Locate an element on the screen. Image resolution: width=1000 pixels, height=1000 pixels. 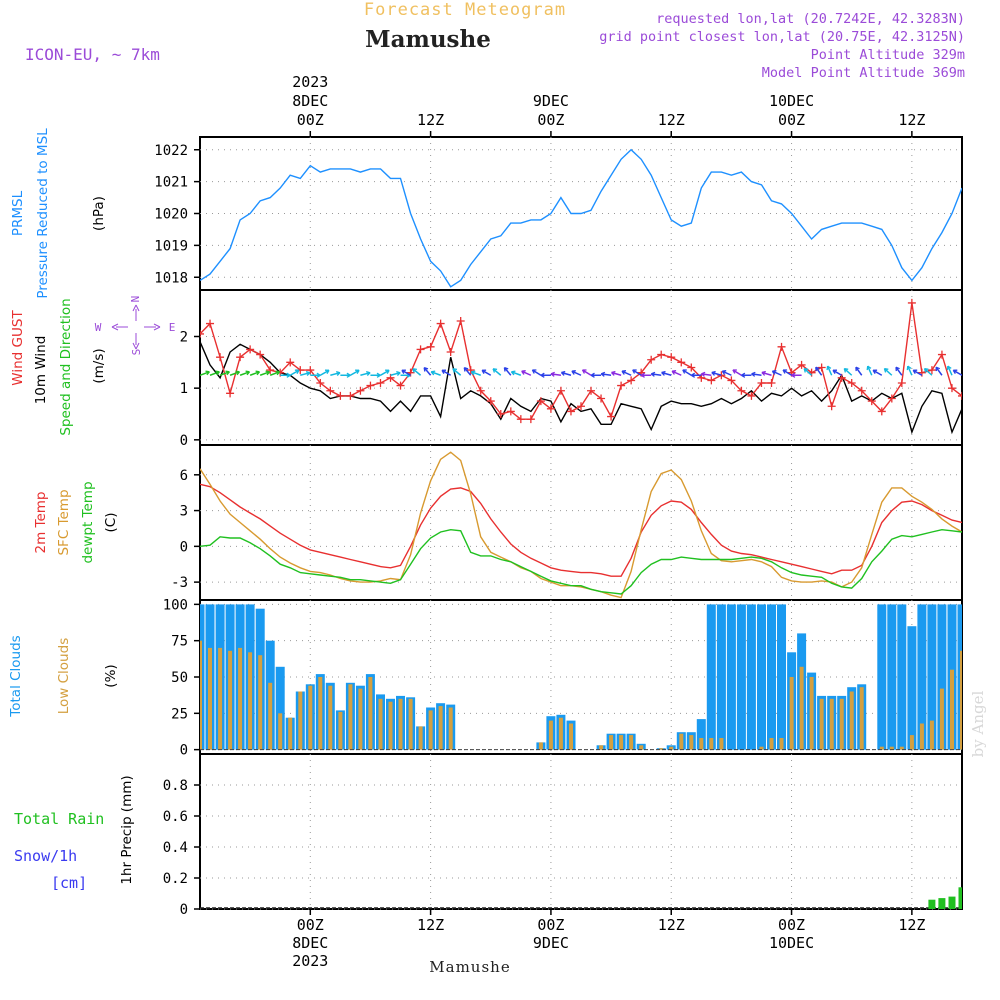
pressure-ytick-label: 1021 is located at coordinates (171, 183).